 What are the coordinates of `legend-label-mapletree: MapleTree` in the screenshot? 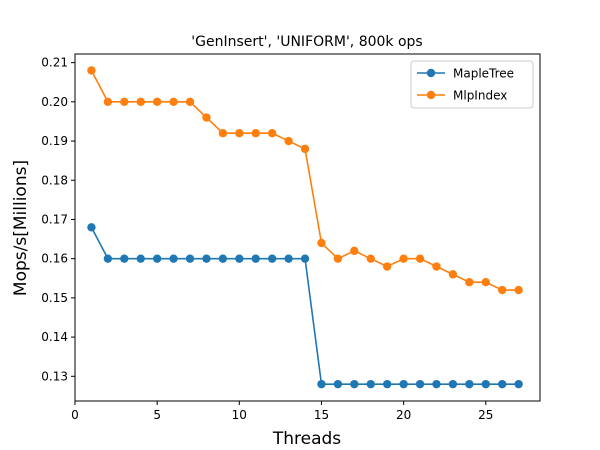 It's located at (483, 74).